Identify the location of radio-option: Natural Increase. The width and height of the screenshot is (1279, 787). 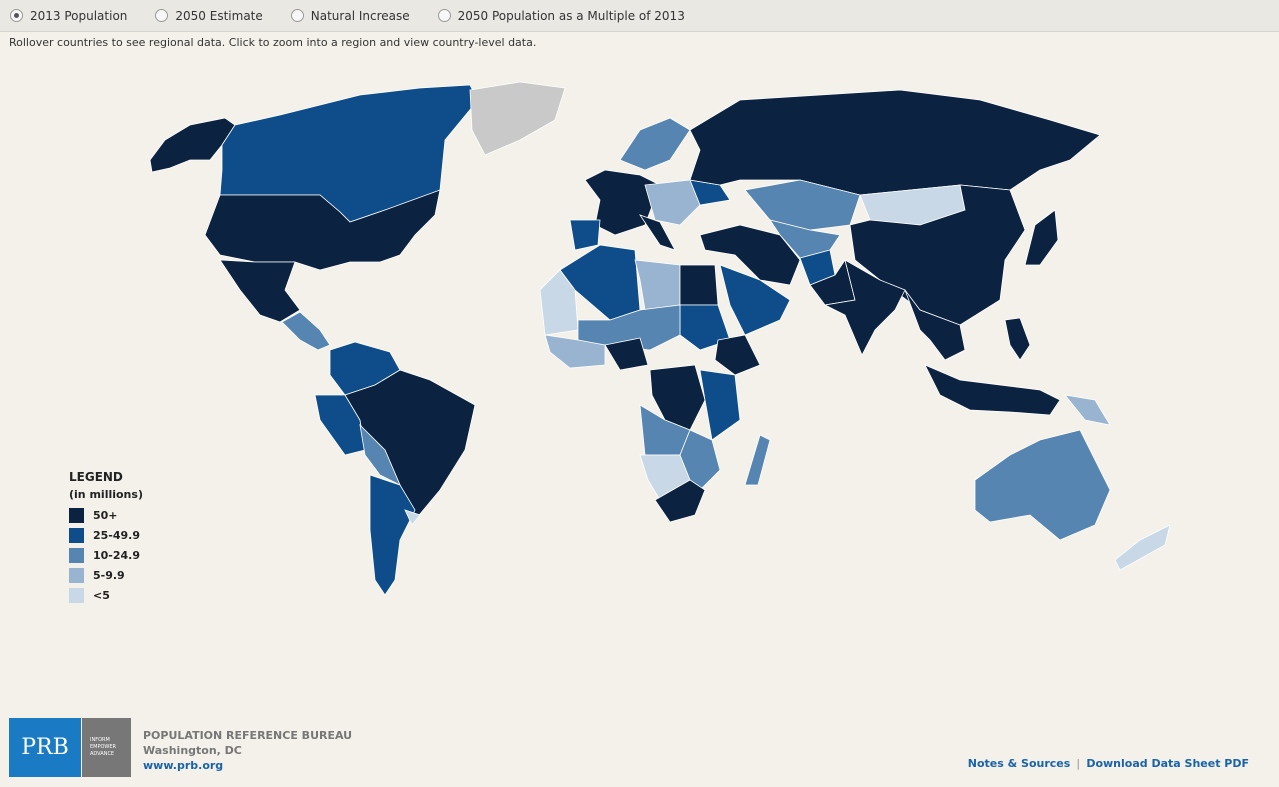
(350, 15).